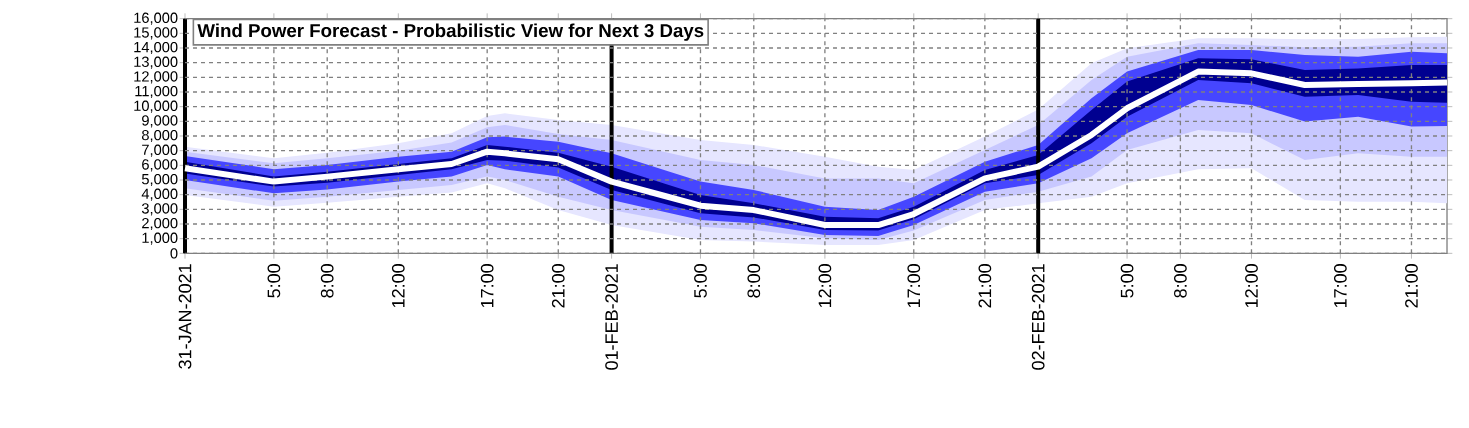 The image size is (1469, 428). What do you see at coordinates (156, 48) in the screenshot?
I see `y-tick-label: 14,000` at bounding box center [156, 48].